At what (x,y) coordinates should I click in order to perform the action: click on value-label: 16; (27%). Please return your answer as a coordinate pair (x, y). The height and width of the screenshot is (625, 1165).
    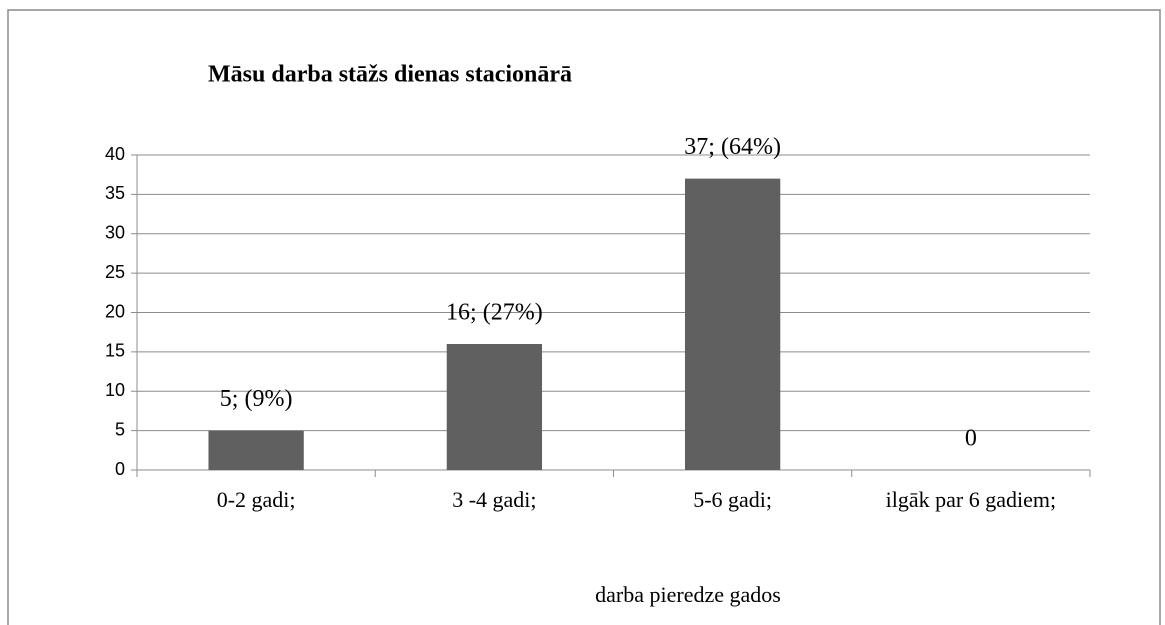
    Looking at the image, I should click on (494, 313).